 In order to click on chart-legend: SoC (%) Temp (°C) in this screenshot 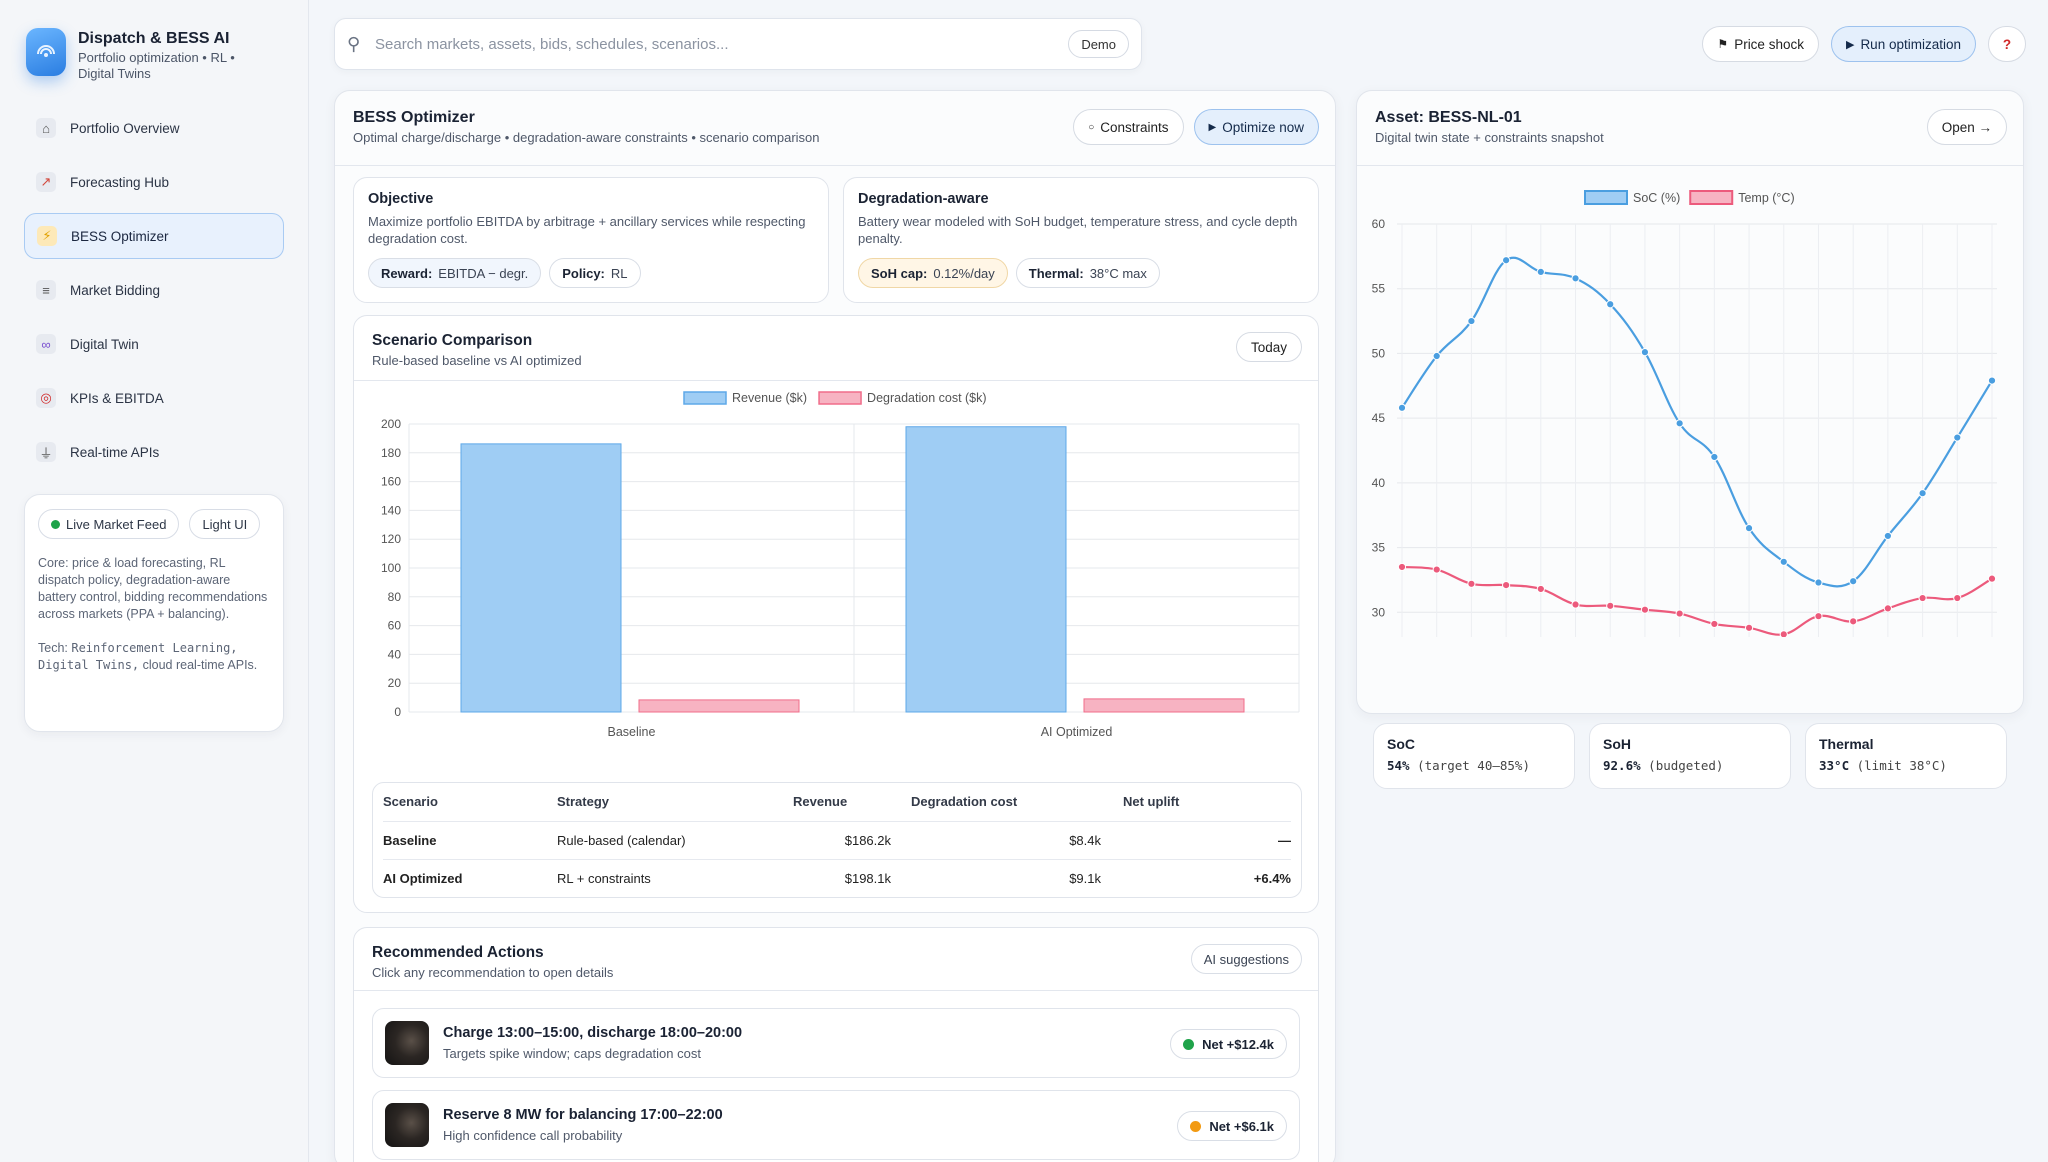, I will do `click(1689, 197)`.